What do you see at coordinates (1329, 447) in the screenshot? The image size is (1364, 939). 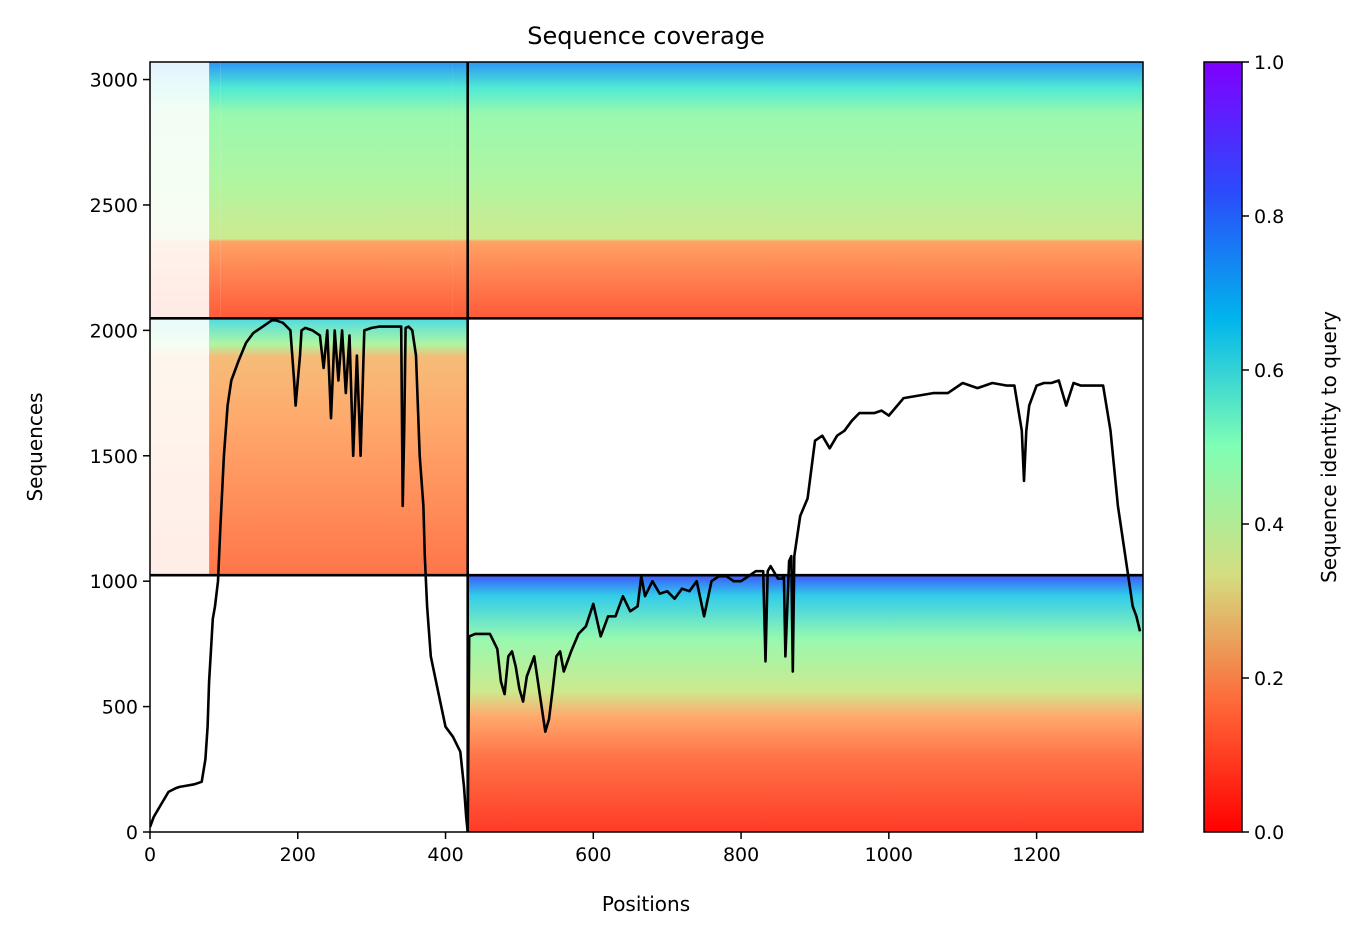 I see `colorbar-label: Sequence identity to query` at bounding box center [1329, 447].